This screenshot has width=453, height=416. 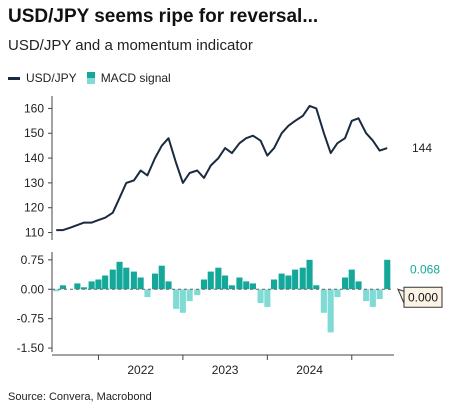 I want to click on x-axis: 2022 2023 2024, so click(x=223, y=365).